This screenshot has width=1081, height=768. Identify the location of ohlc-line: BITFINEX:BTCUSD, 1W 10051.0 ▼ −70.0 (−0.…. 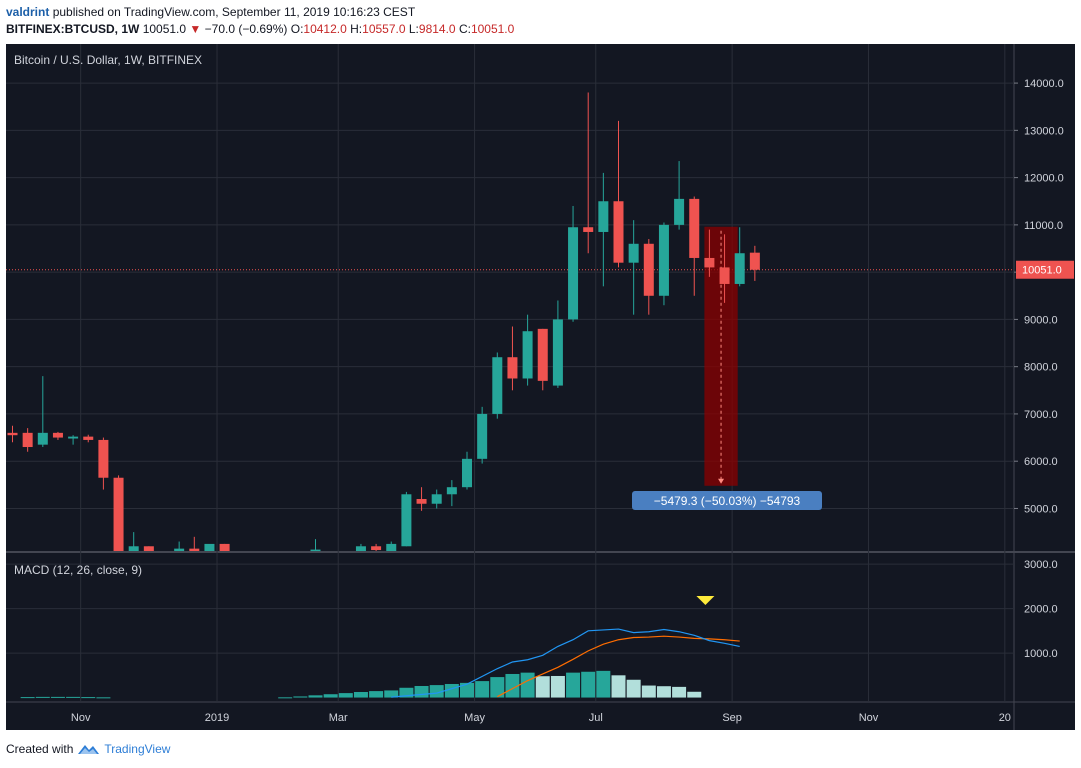
(541, 29).